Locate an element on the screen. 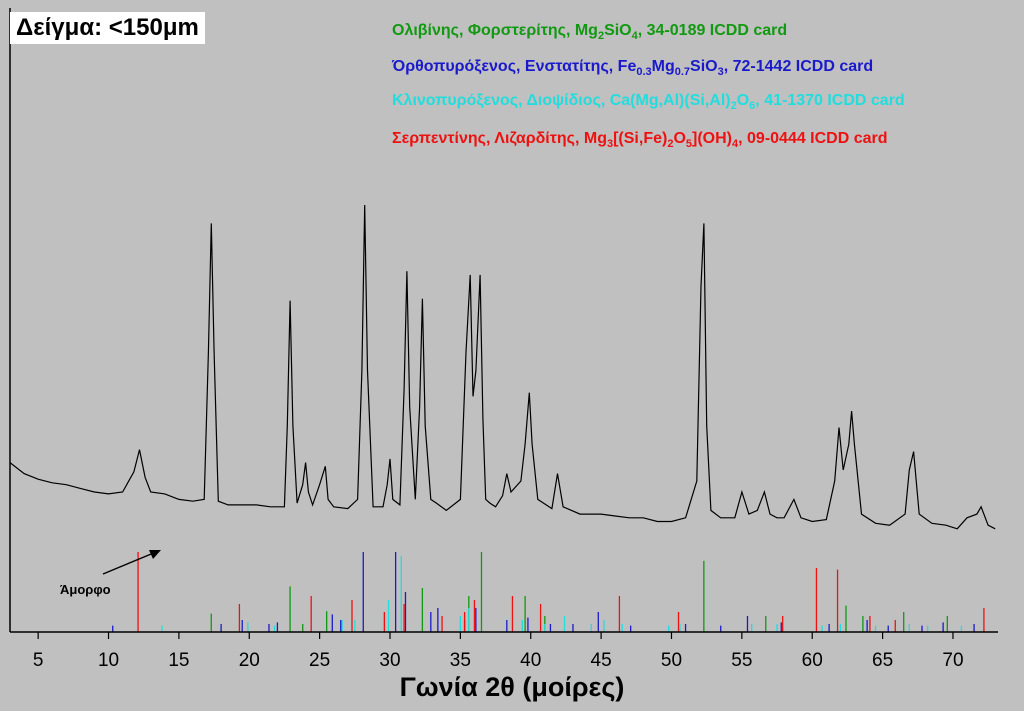 The image size is (1024, 711). legend-text: Ολιβίνης, Φορστερίτης, Mg is located at coordinates (495, 30).